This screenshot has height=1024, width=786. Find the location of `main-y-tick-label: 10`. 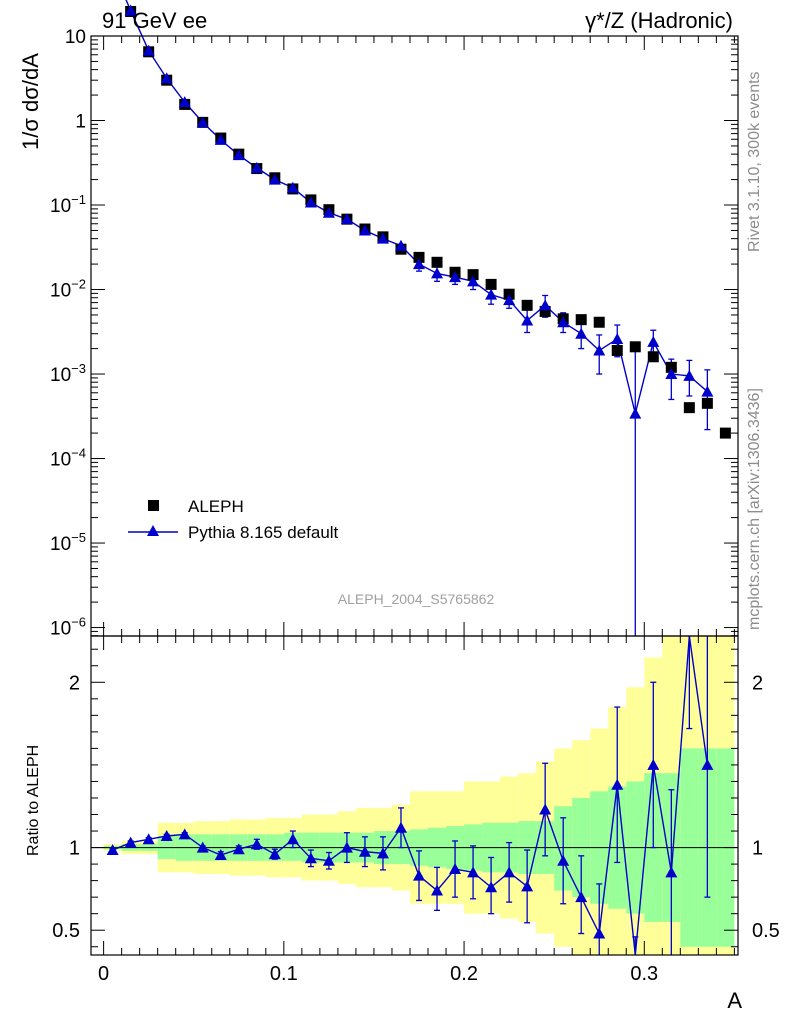

main-y-tick-label: 10 is located at coordinates (75, 37).